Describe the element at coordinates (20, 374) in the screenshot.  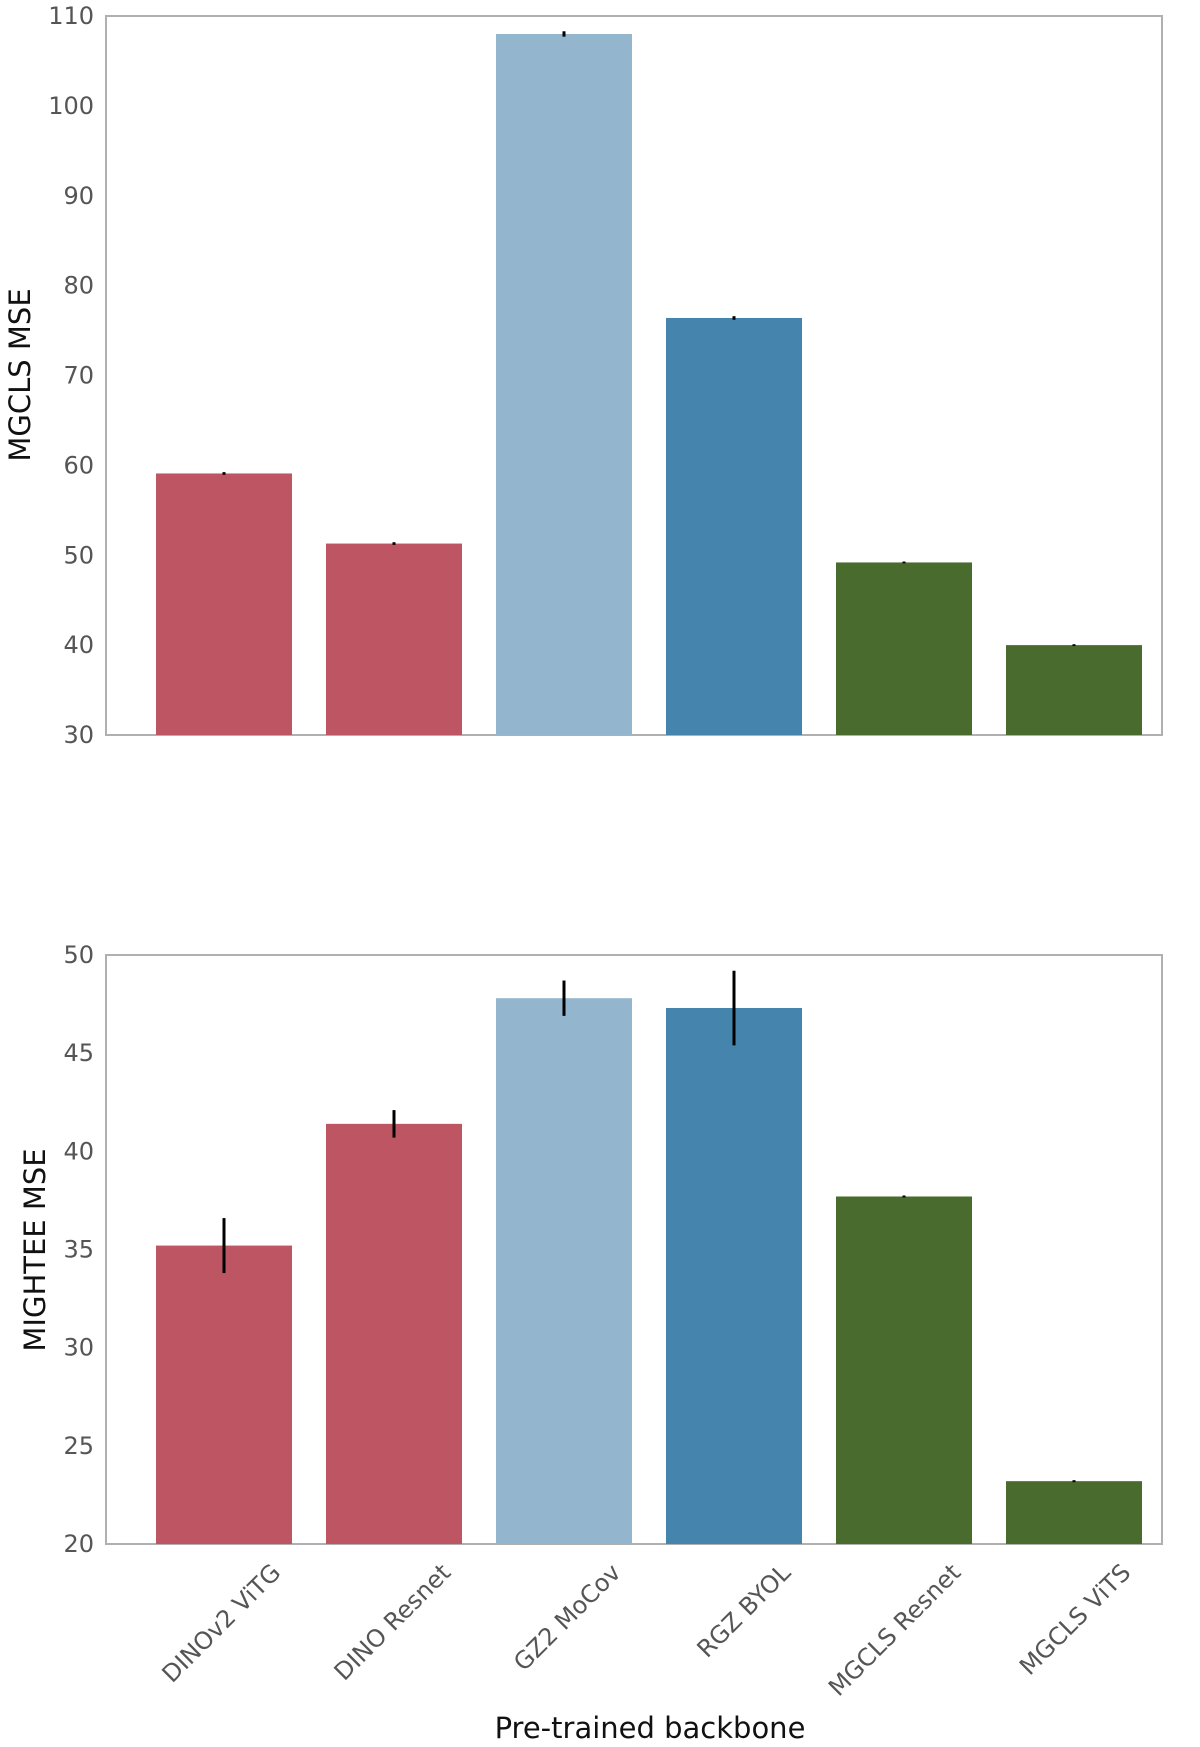
I see `top-y-axis-label: MGCLS MSE` at that location.